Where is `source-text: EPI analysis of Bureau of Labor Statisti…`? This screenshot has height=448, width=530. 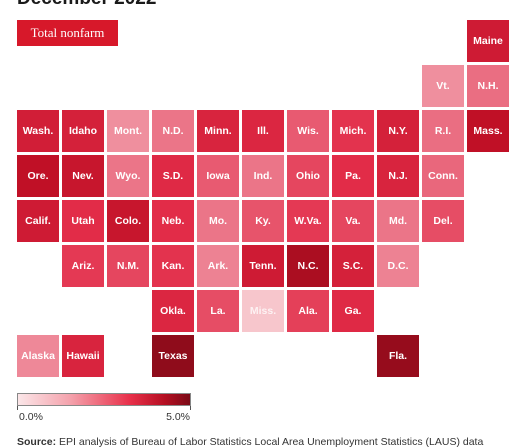 source-text: EPI analysis of Bureau of Labor Statisti… is located at coordinates (271, 442).